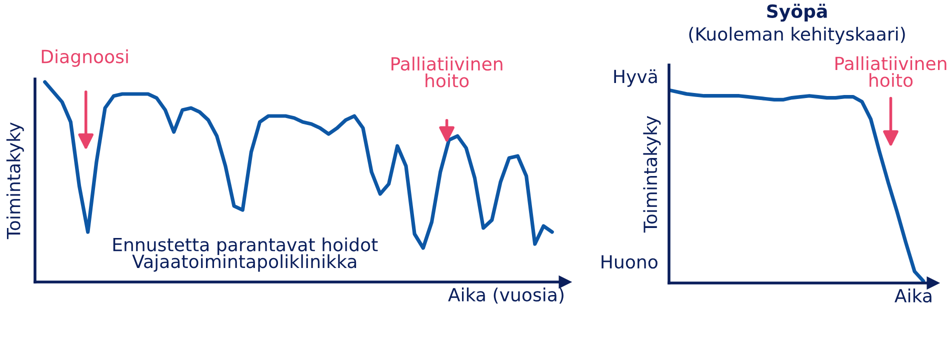  What do you see at coordinates (635, 78) in the screenshot?
I see `text: Hyvä` at bounding box center [635, 78].